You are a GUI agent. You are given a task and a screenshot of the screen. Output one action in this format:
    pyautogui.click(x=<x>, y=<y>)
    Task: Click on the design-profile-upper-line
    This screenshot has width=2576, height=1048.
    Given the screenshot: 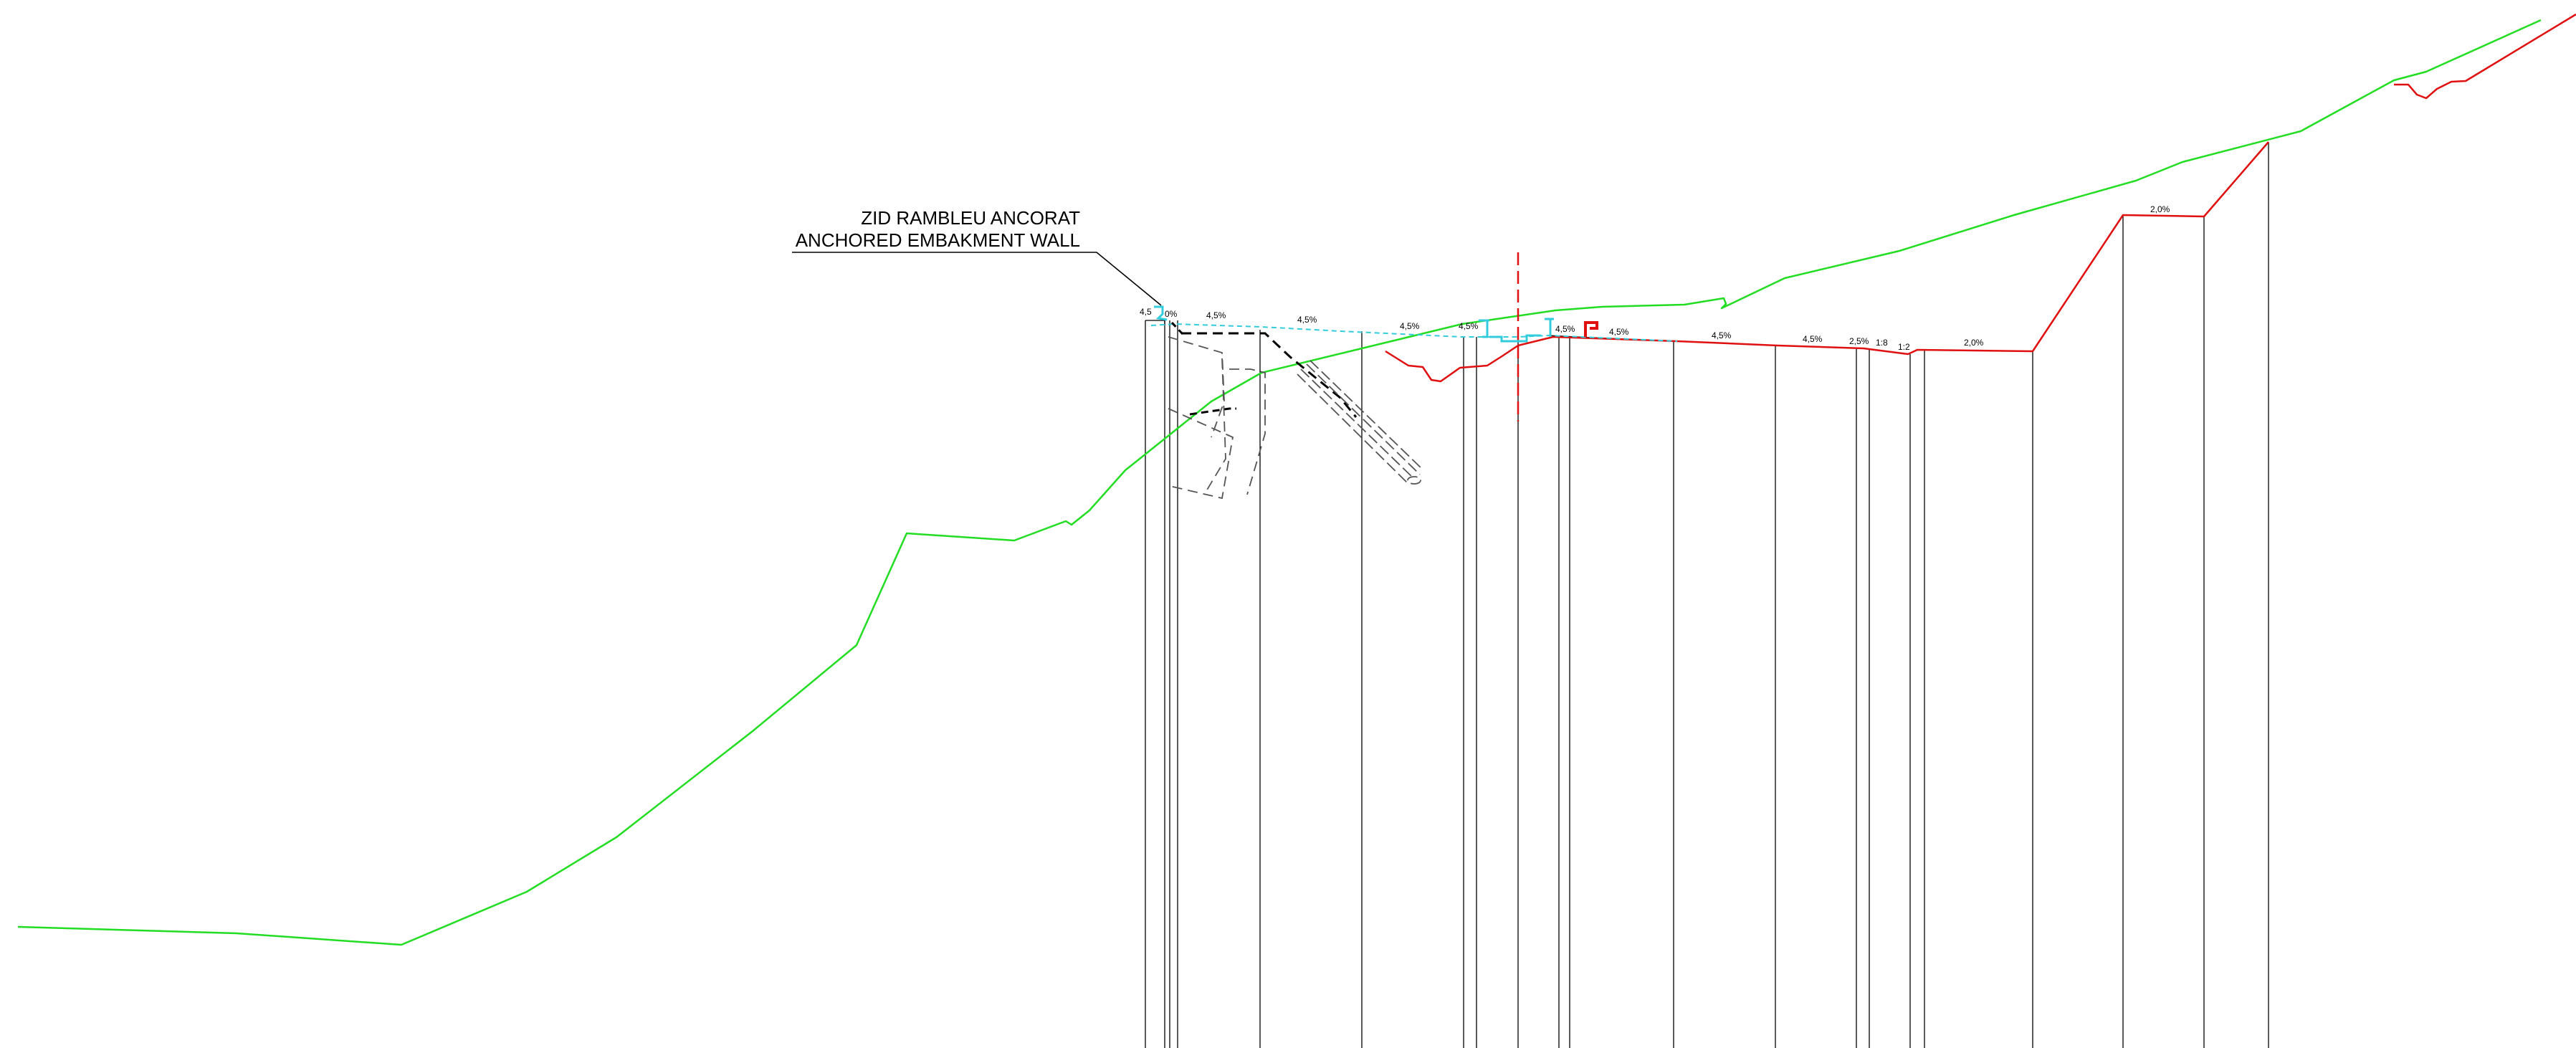 What is the action you would take?
    pyautogui.click(x=2485, y=56)
    